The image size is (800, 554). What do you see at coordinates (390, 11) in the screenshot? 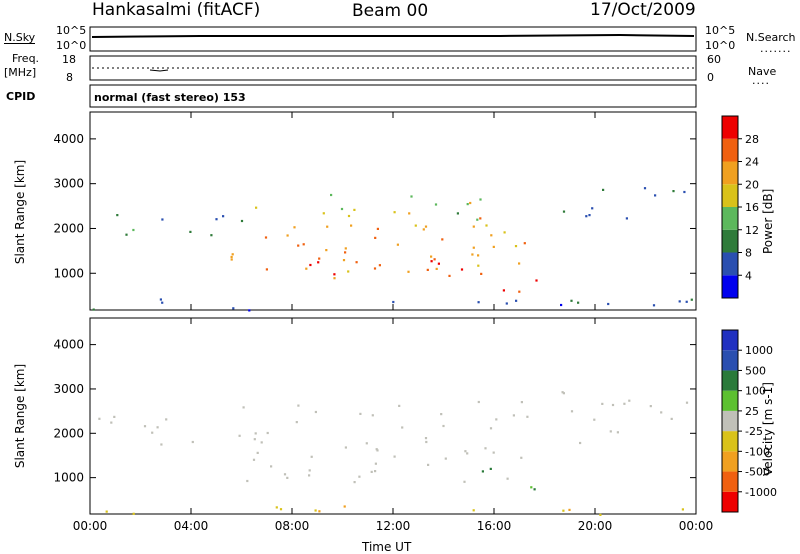
I see `beam-title: Beam 00` at bounding box center [390, 11].